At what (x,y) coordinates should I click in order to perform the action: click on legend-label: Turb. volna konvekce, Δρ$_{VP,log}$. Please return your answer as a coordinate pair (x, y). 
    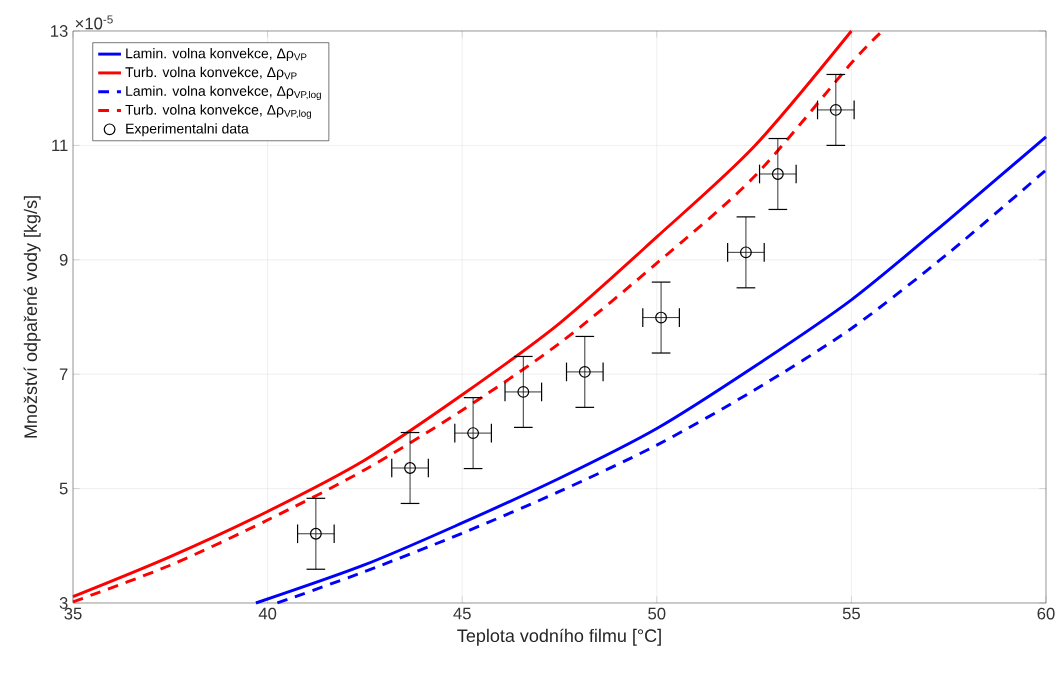
    Looking at the image, I should click on (218, 111).